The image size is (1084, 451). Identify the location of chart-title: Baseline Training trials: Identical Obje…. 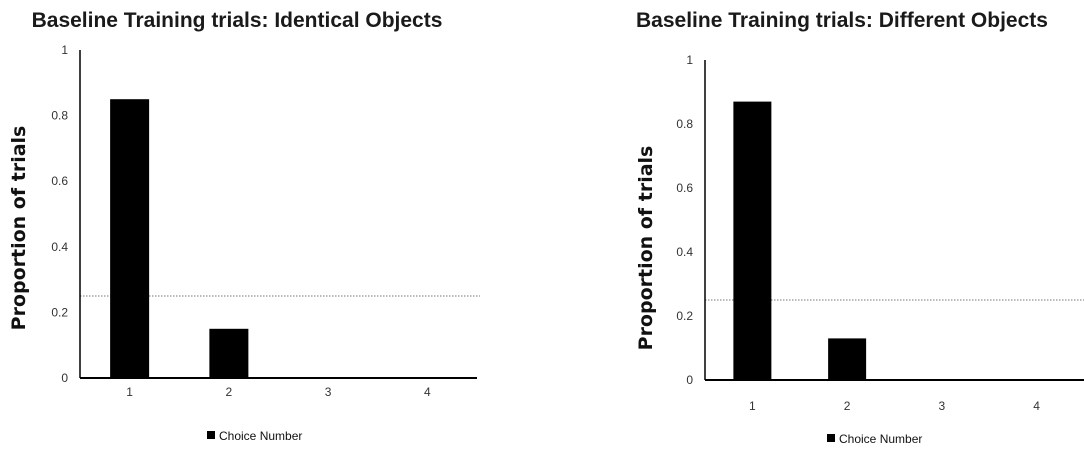
(237, 20).